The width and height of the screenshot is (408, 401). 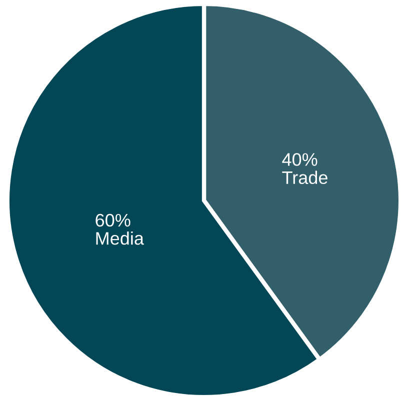 I want to click on data-label: 60%, so click(x=113, y=220).